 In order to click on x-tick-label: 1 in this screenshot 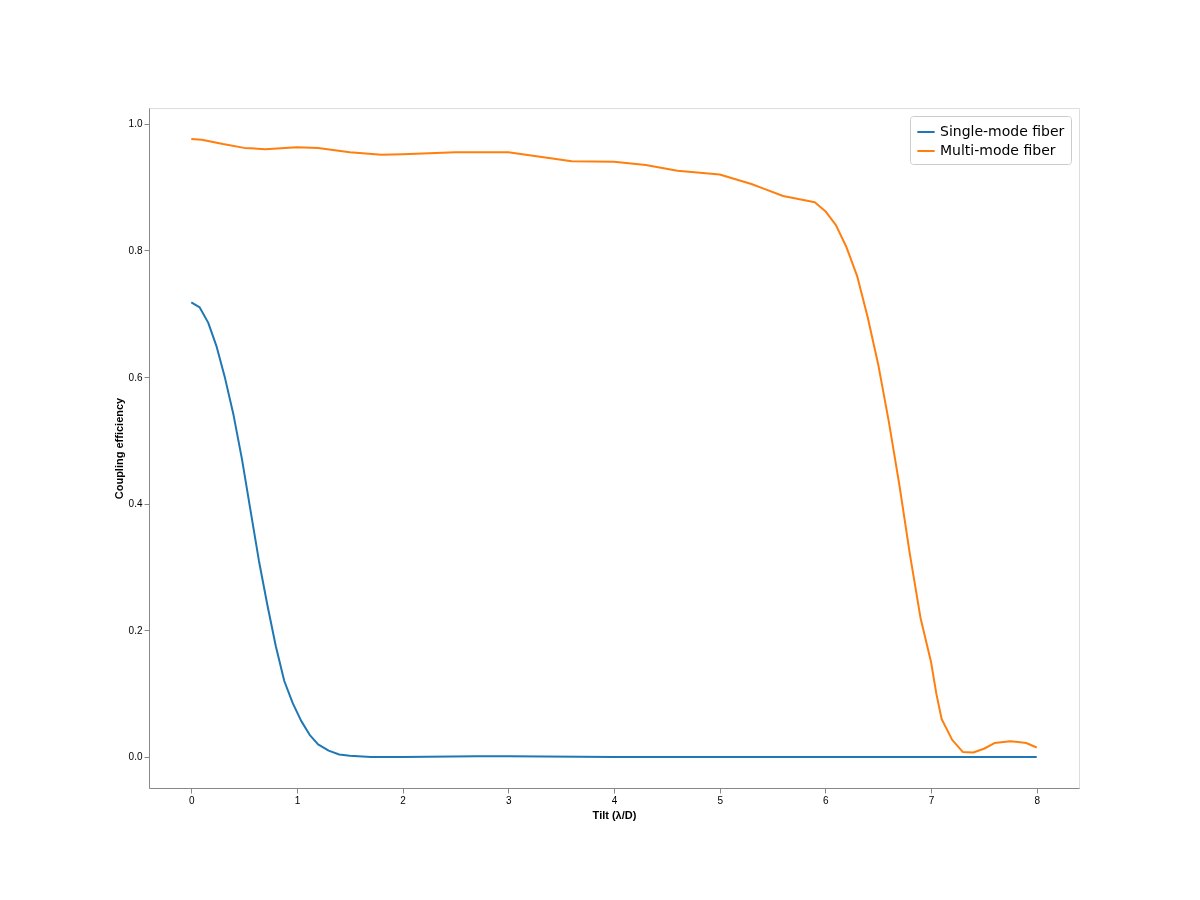, I will do `click(297, 800)`.